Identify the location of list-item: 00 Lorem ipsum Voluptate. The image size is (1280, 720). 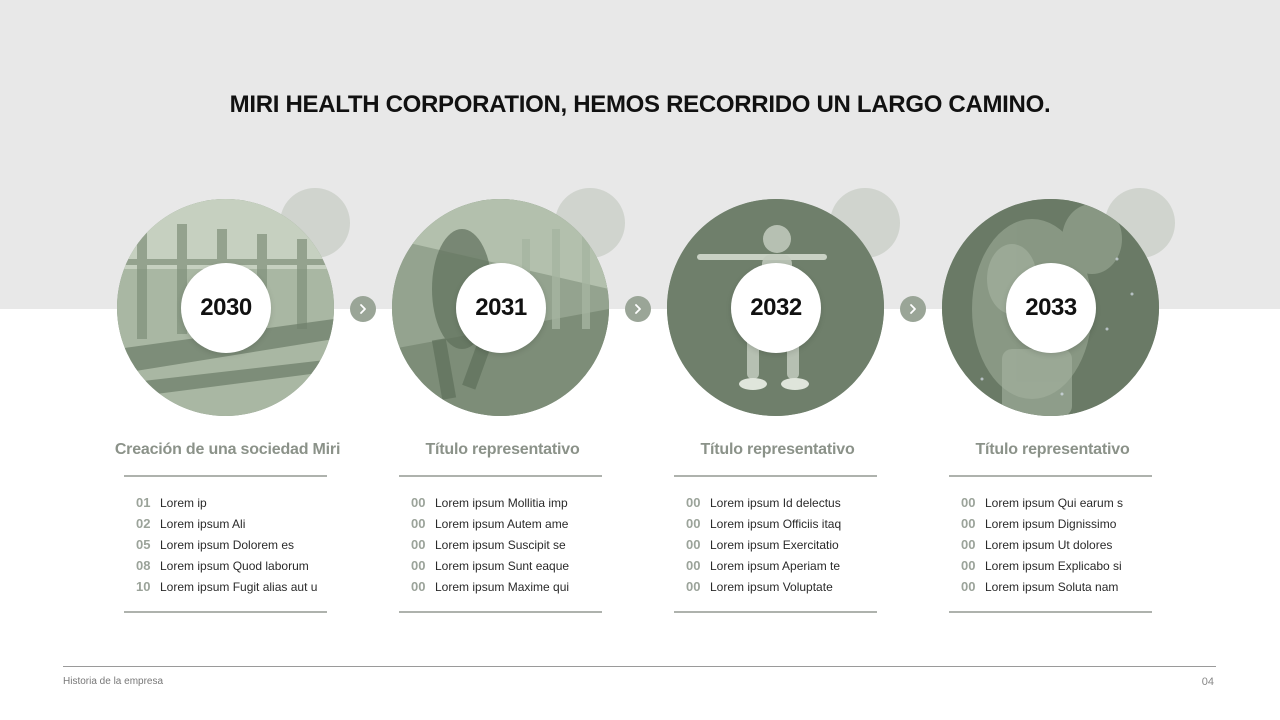
(763, 586).